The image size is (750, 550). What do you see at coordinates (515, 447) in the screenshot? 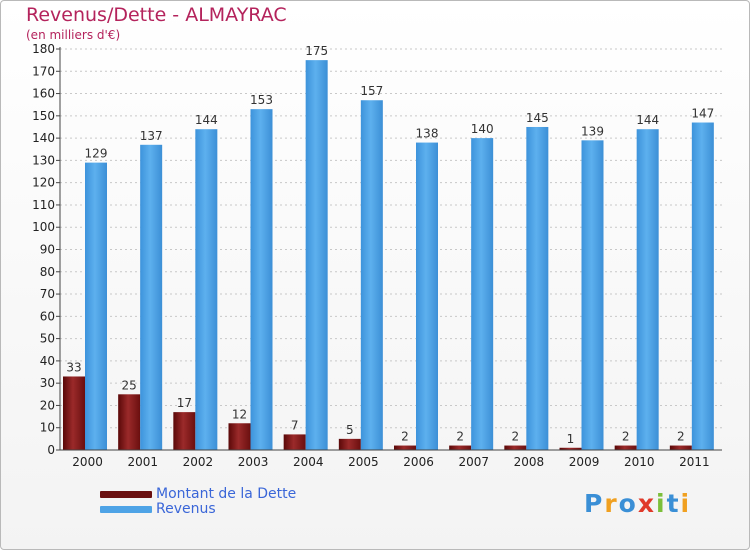
I see `bar-dette-2008` at bounding box center [515, 447].